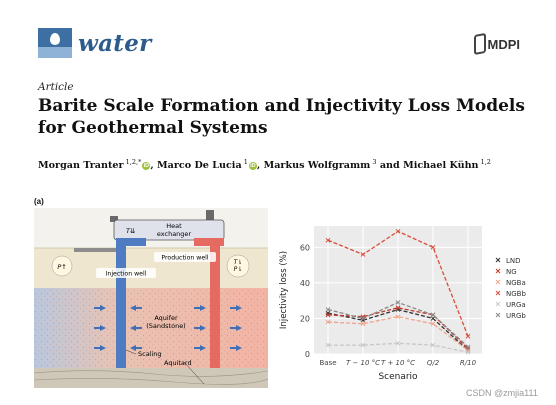 The image size is (556, 405). What do you see at coordinates (516, 316) in the screenshot?
I see `legend-label: URGb` at bounding box center [516, 316].